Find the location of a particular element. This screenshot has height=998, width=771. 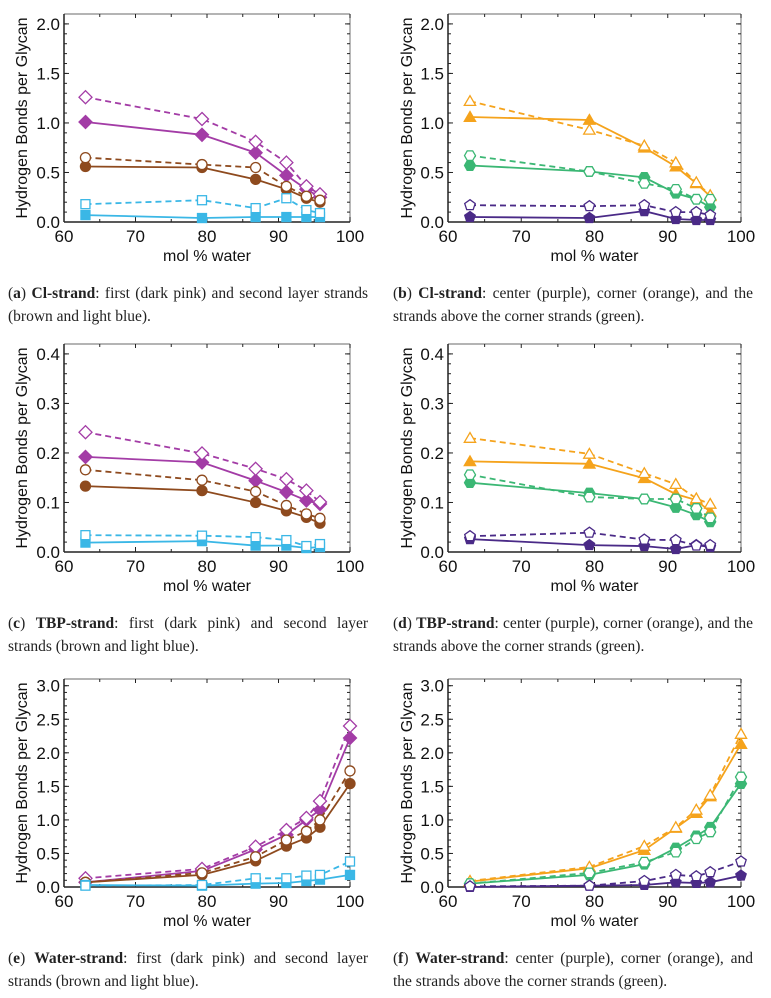

y-tick-label: 0.4 is located at coordinates (432, 354).